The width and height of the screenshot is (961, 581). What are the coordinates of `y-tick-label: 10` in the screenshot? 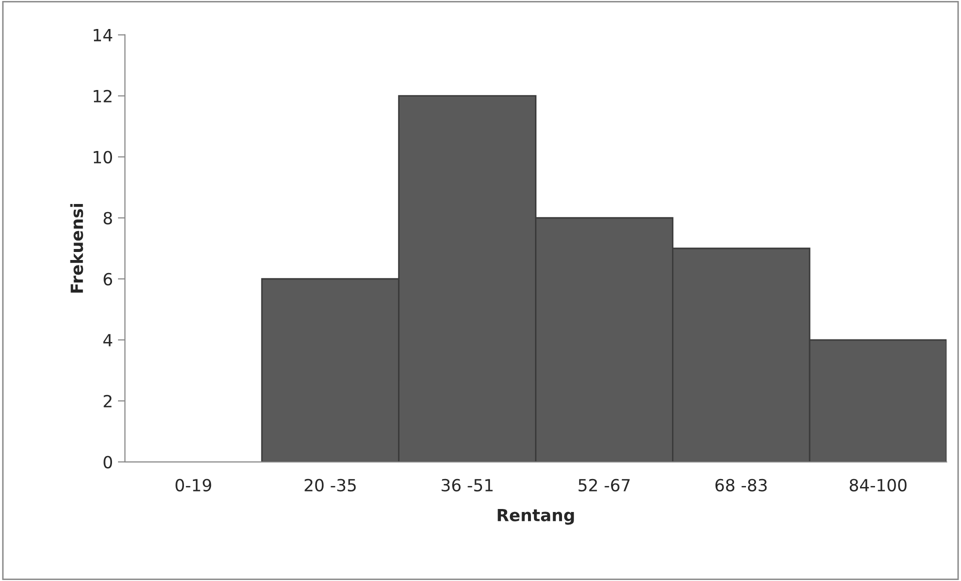 It's located at (103, 157).